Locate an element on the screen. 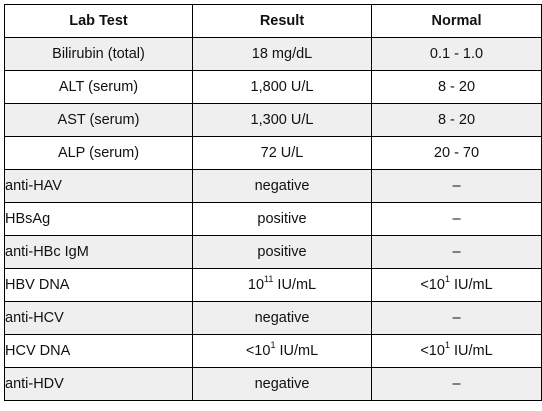 The width and height of the screenshot is (542, 411). table-row: anti-HBc IgM positive – is located at coordinates (273, 252).